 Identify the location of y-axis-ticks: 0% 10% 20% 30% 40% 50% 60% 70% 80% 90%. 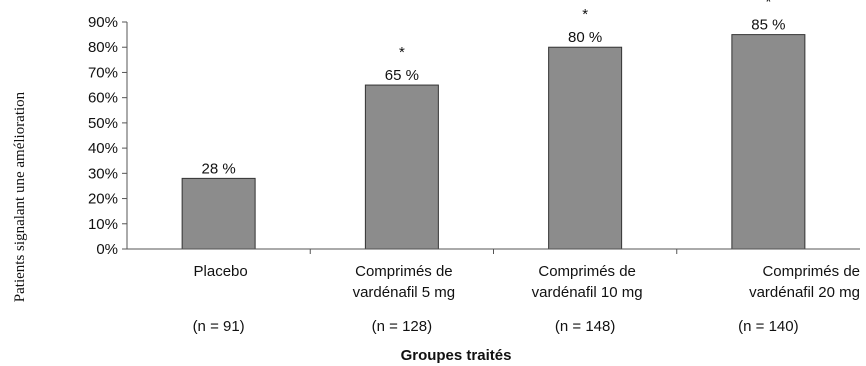
(107, 136).